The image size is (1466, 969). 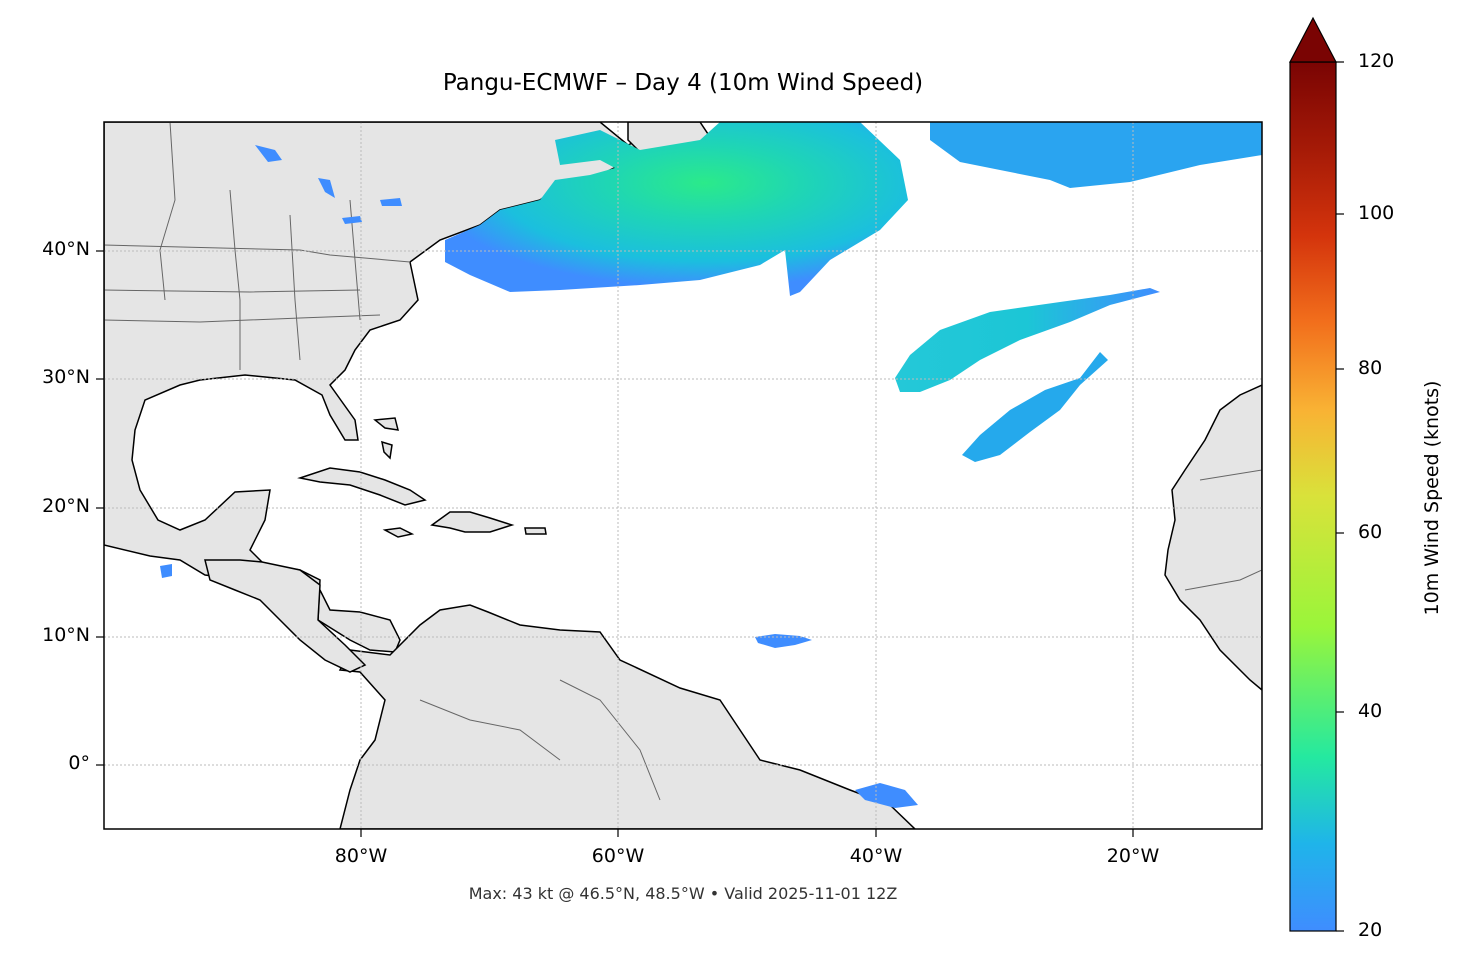 What do you see at coordinates (1376, 61) in the screenshot?
I see `colorbar-tick-120: 120` at bounding box center [1376, 61].